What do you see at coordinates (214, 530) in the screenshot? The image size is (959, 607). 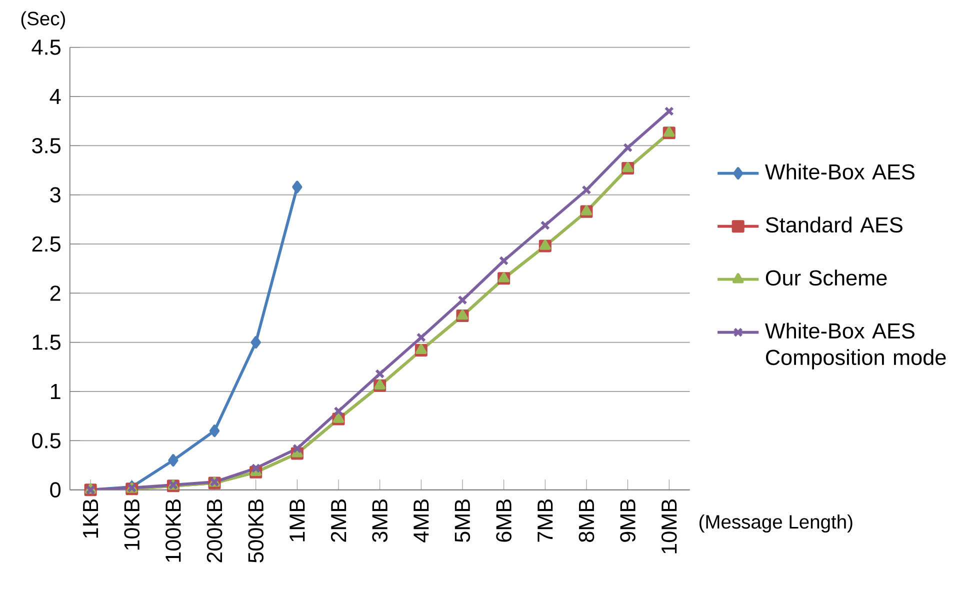 I see `x-tick-label: 200KB` at bounding box center [214, 530].